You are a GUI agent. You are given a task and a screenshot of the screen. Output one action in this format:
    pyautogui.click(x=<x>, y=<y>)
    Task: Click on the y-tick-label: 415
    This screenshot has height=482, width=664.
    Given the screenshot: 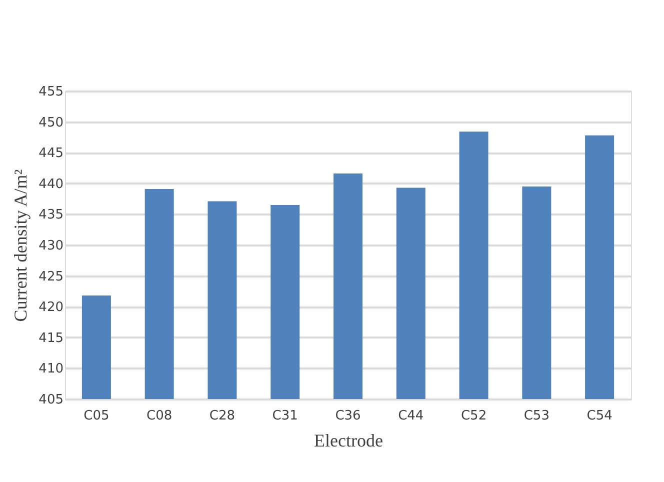 What is the action you would take?
    pyautogui.click(x=51, y=338)
    